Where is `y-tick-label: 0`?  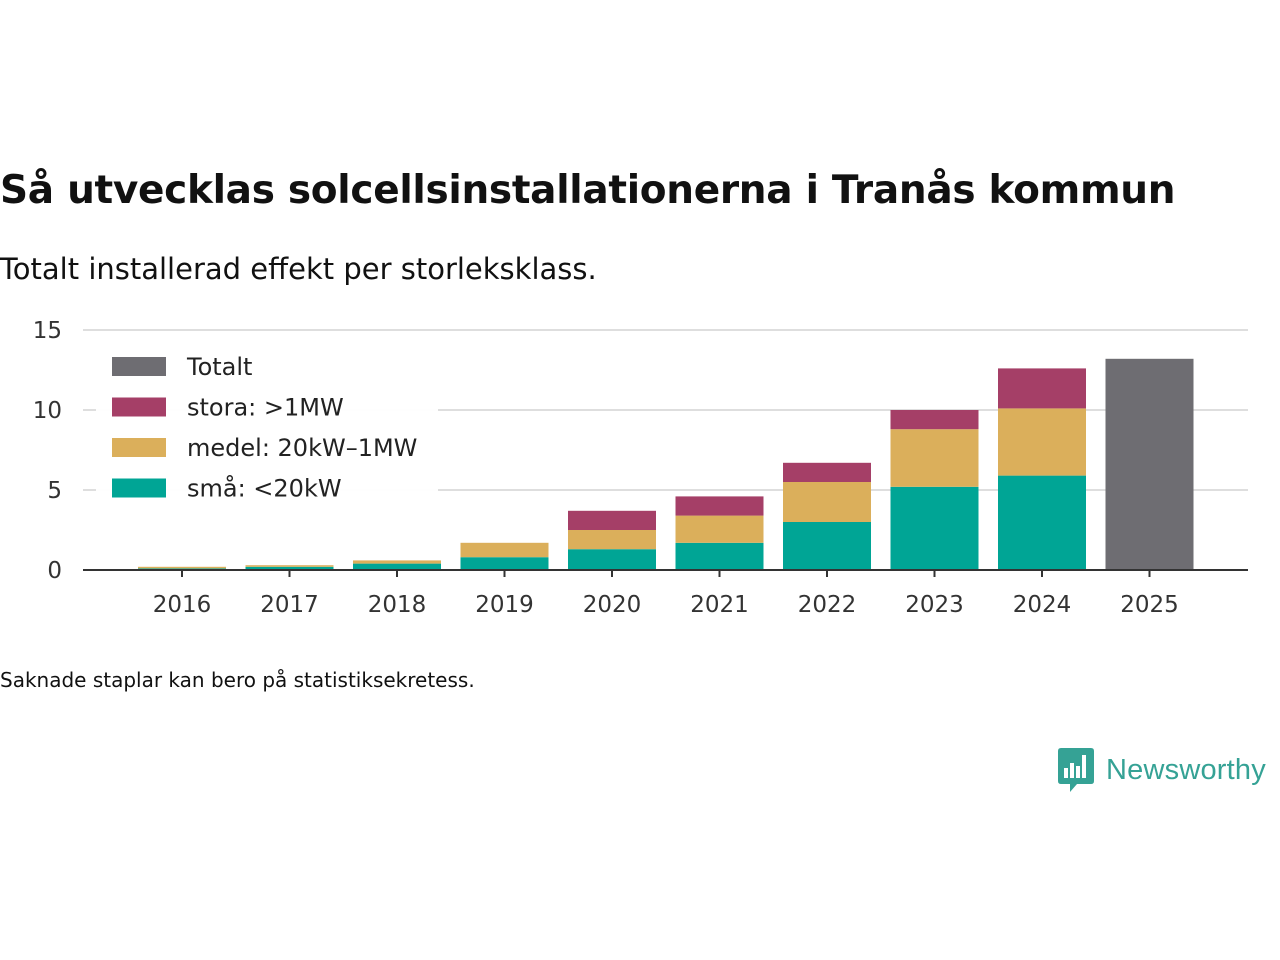 y-tick-label: 0 is located at coordinates (54, 571).